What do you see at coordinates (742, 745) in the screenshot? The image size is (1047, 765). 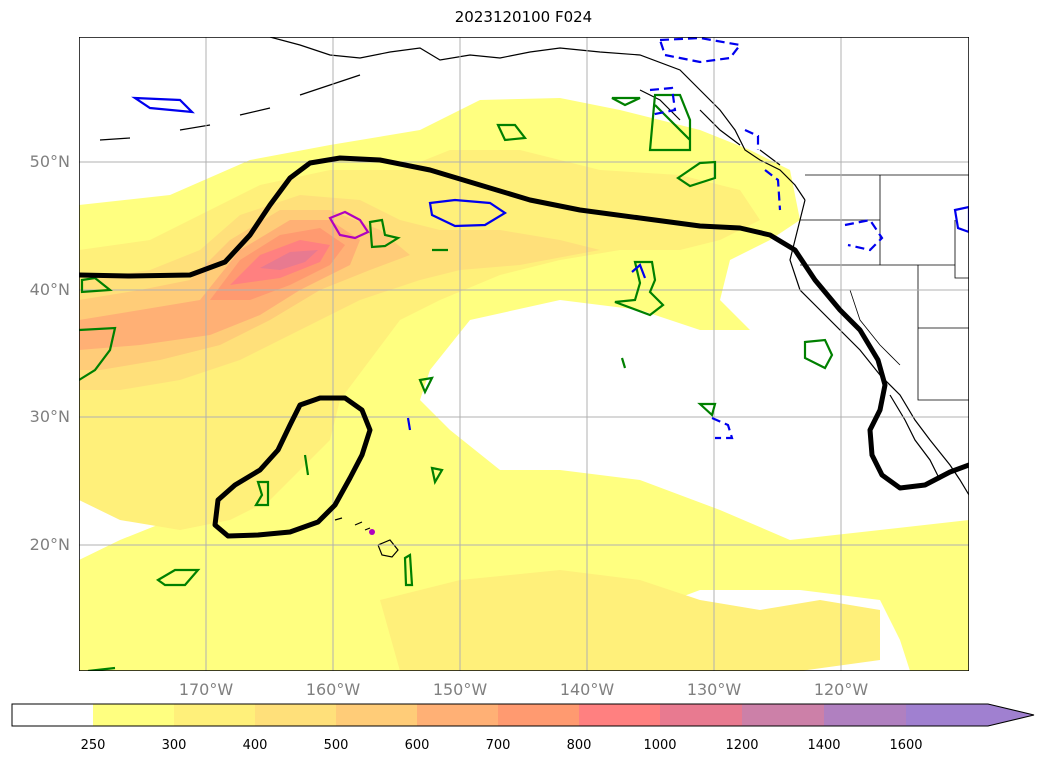 I see `colorbar-tick-1200: 1200` at bounding box center [742, 745].